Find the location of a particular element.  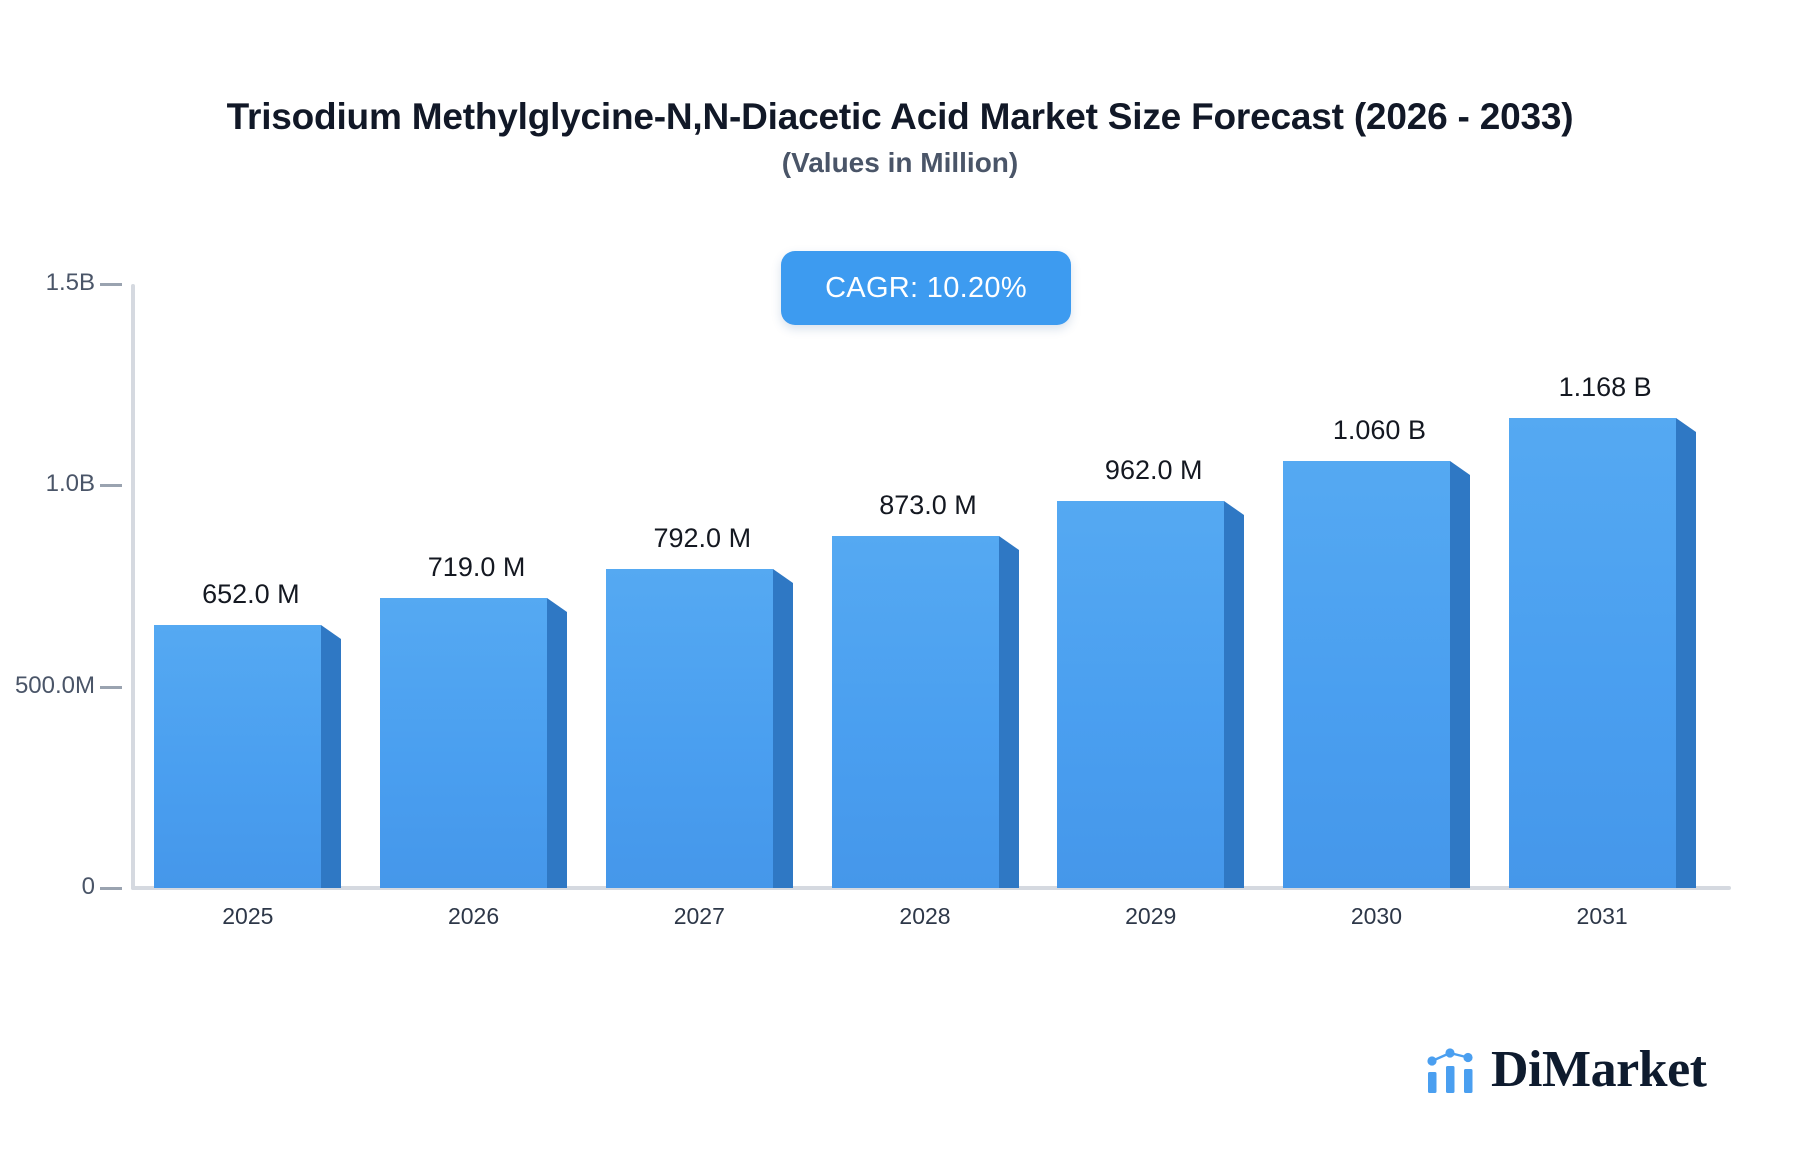

x-axis-tick-label: 2031 is located at coordinates (1602, 916).